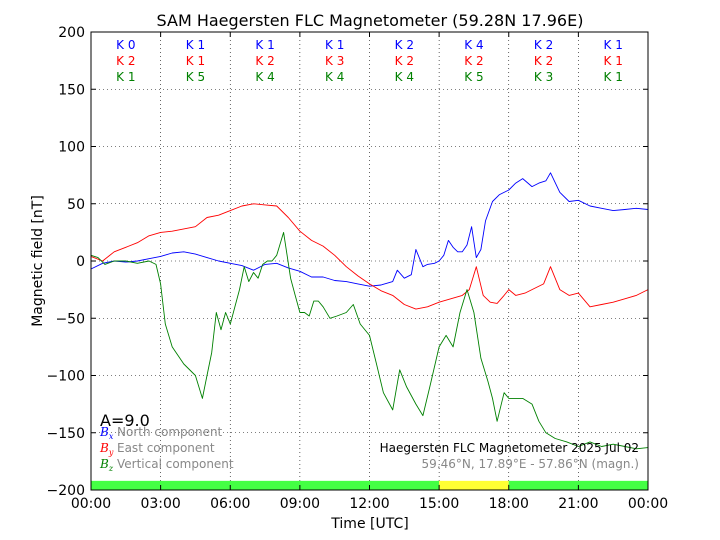  What do you see at coordinates (439, 504) in the screenshot?
I see `x-tick-label: 15:00` at bounding box center [439, 504].